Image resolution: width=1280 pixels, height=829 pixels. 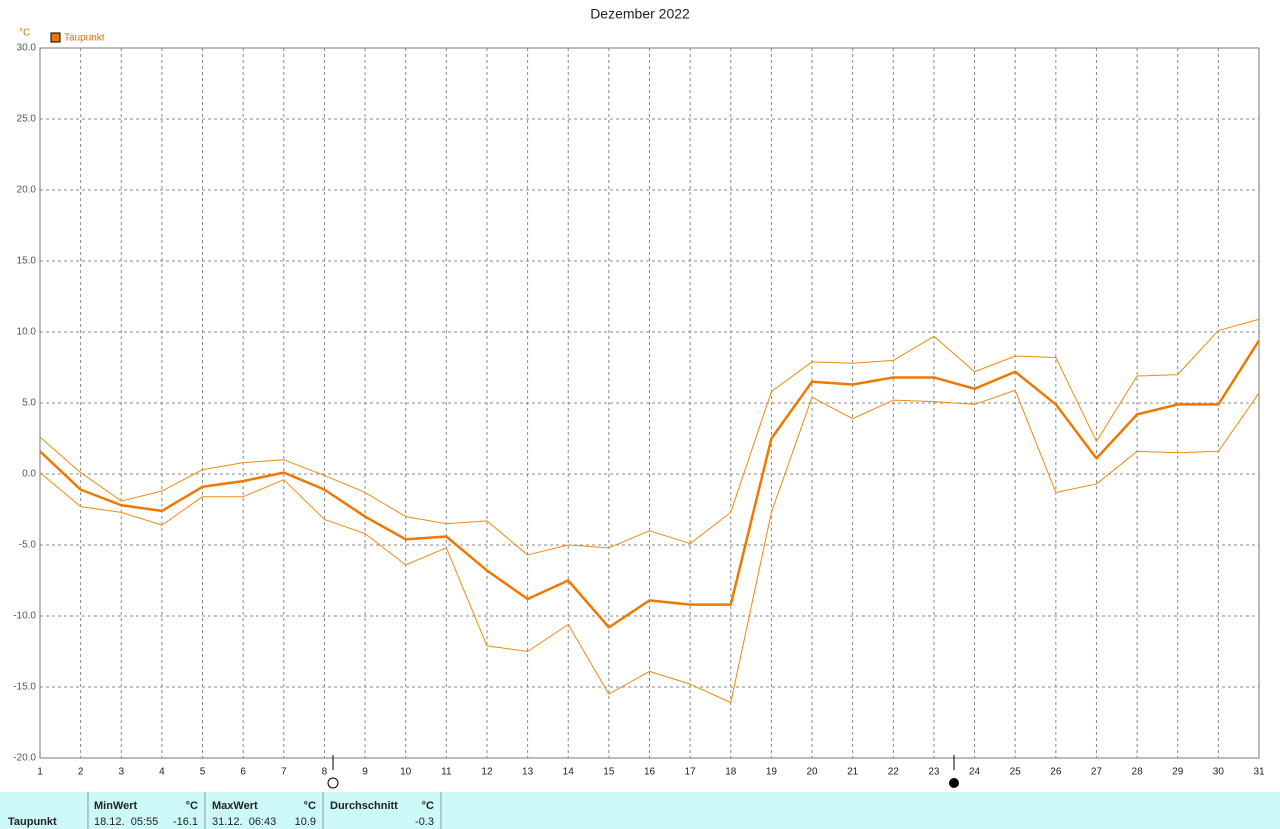 I want to click on stat-value: 10.9, so click(x=305, y=822).